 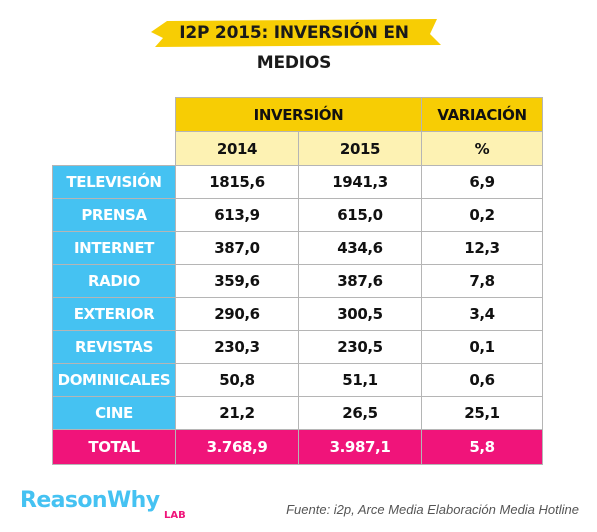 What do you see at coordinates (114, 380) in the screenshot?
I see `row-label: DOMINICALES` at bounding box center [114, 380].